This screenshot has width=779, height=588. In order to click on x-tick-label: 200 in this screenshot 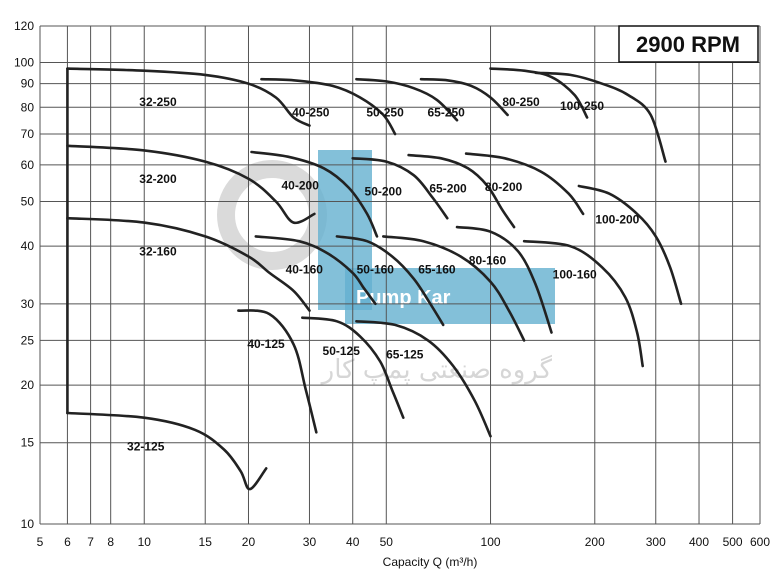, I will do `click(595, 542)`.